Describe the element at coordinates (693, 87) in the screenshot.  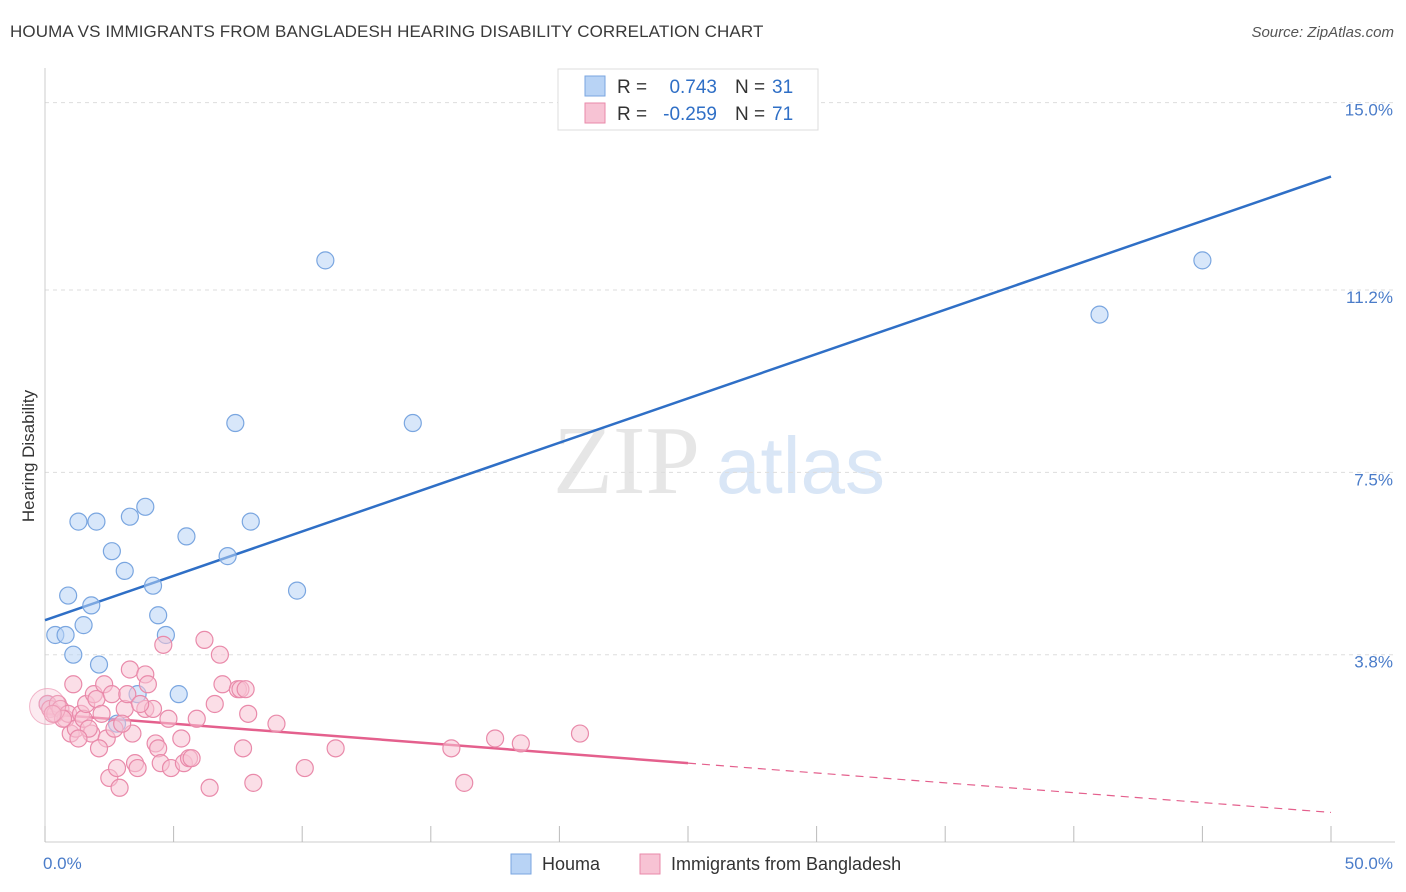
I see `legend-r-value-1: 0.743` at that location.